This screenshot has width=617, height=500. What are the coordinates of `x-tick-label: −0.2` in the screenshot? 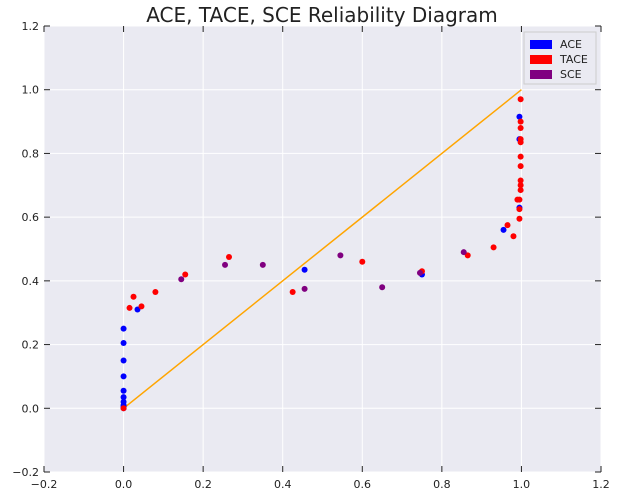 It's located at (44, 484).